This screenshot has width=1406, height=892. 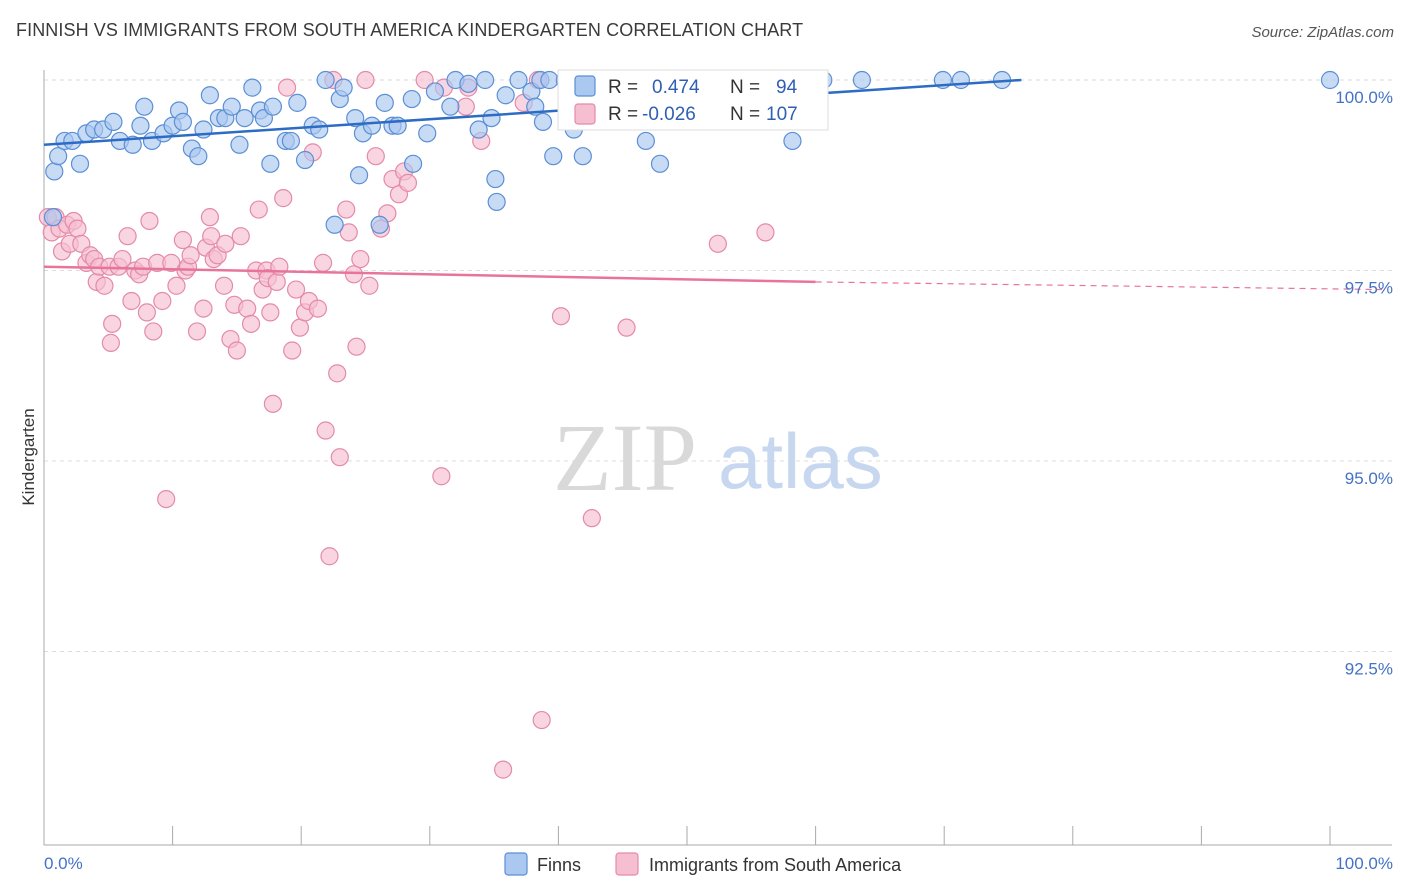 I want to click on x-tick-label: 100.0%, so click(x=1364, y=863).